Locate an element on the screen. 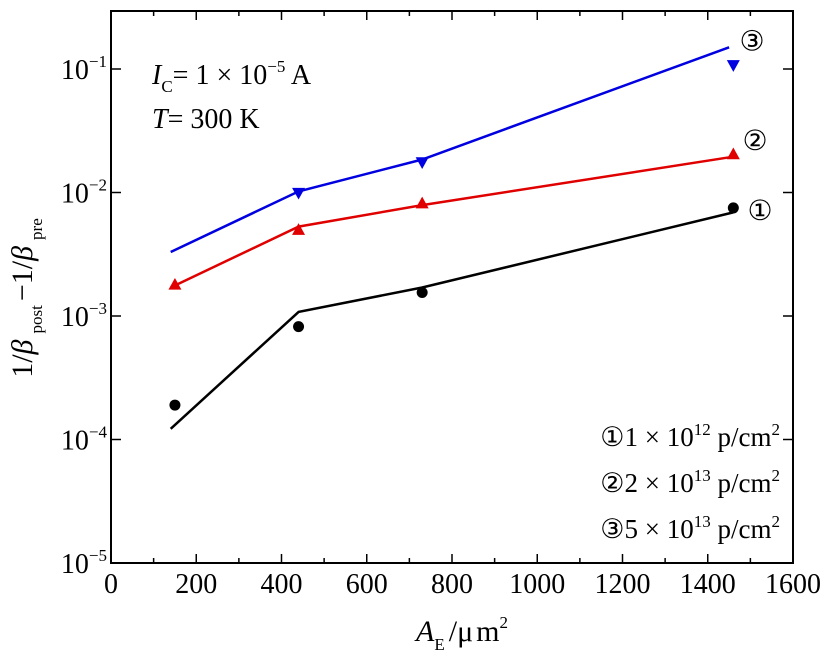  series-end-label-3: ③ is located at coordinates (751, 41).